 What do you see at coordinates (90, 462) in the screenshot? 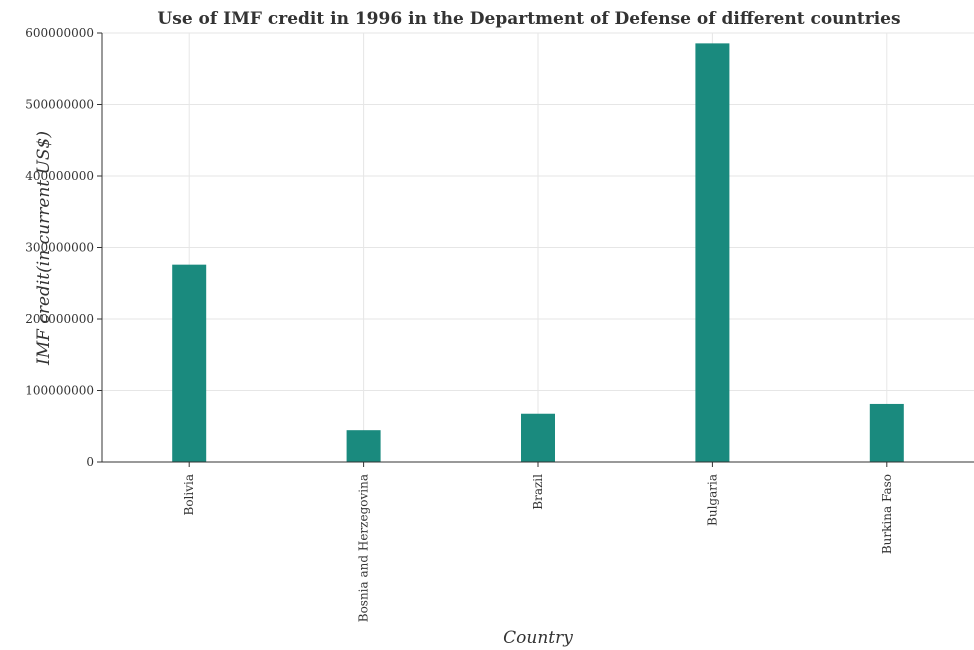
I see `y-tick-label: 0` at bounding box center [90, 462].